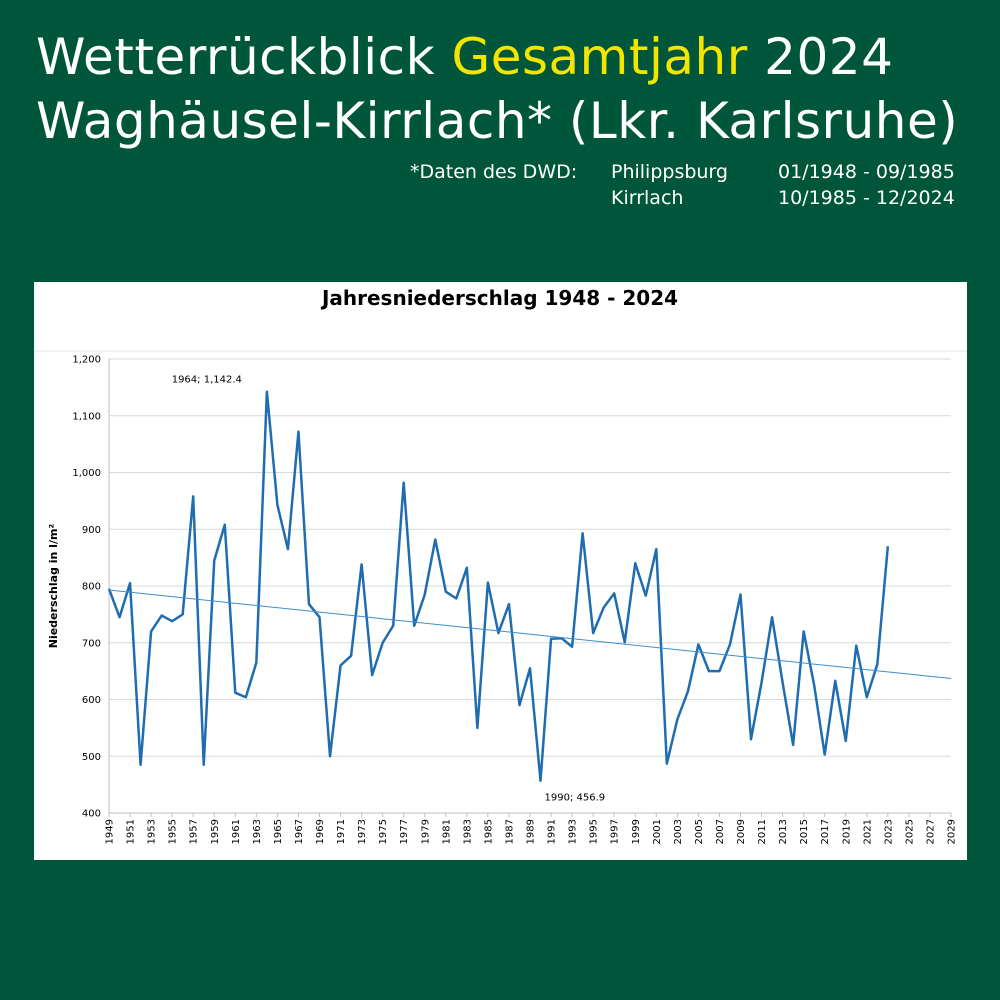 The height and width of the screenshot is (1000, 1000). What do you see at coordinates (509, 831) in the screenshot?
I see `x-tick-label: 1987` at bounding box center [509, 831].